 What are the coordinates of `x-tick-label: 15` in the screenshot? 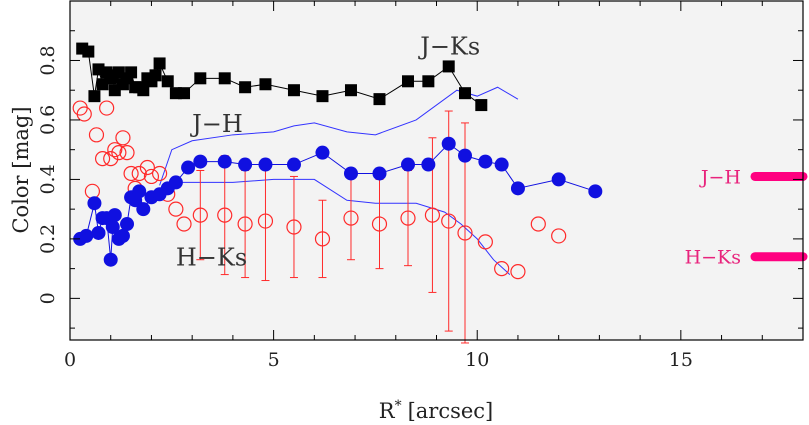 It's located at (681, 360).